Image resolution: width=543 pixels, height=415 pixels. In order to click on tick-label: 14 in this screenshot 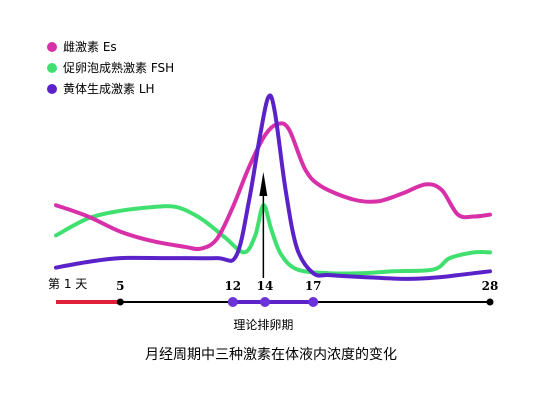, I will do `click(265, 286)`.